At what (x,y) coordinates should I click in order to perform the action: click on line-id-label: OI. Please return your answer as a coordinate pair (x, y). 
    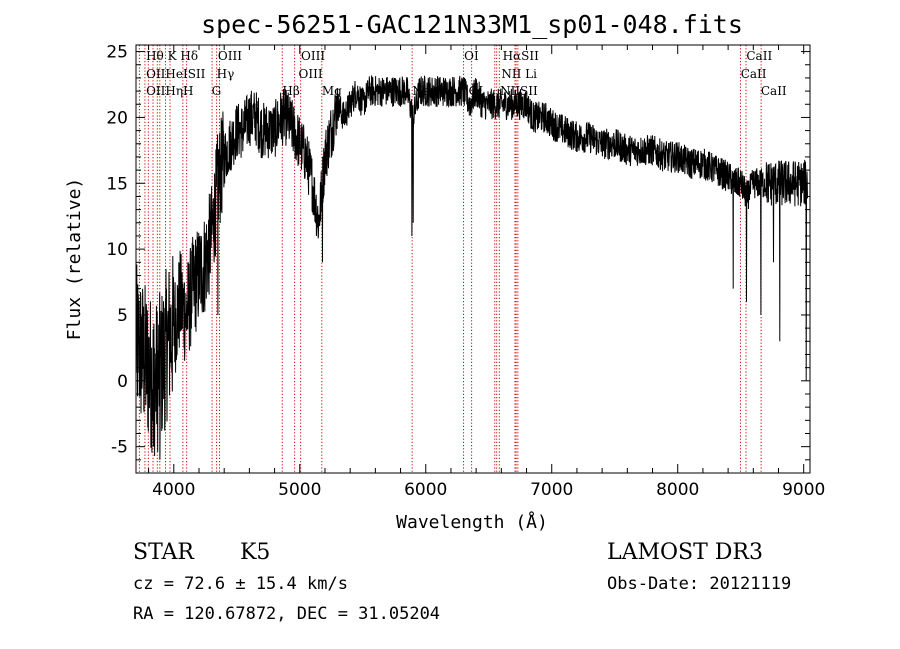
    Looking at the image, I should click on (471, 56).